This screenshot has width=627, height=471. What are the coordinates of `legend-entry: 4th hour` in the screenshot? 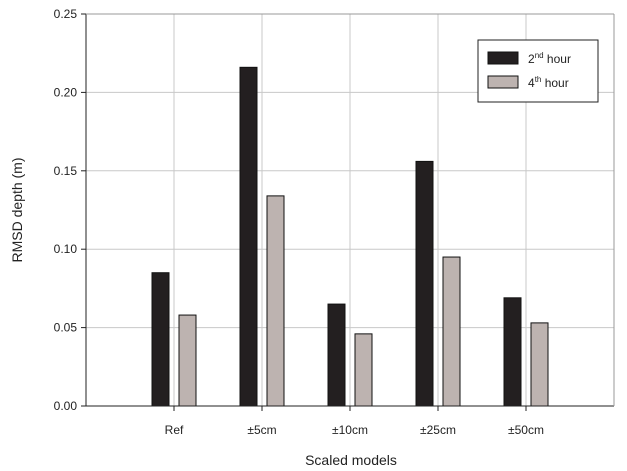 It's located at (548, 82).